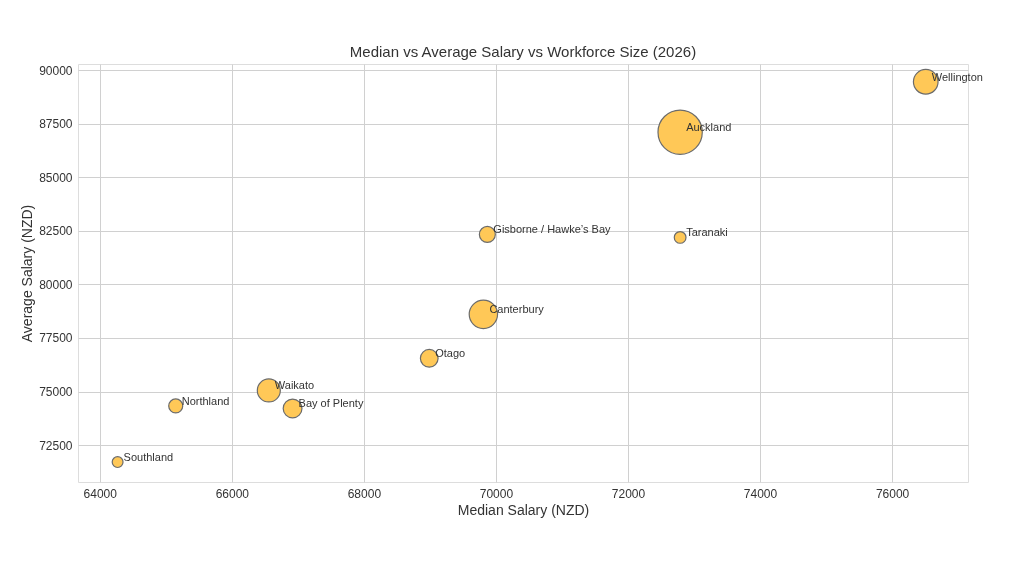 The width and height of the screenshot is (1024, 576). What do you see at coordinates (552, 229) in the screenshot?
I see `annotation: Gisborne / Hawke’s Bay` at bounding box center [552, 229].